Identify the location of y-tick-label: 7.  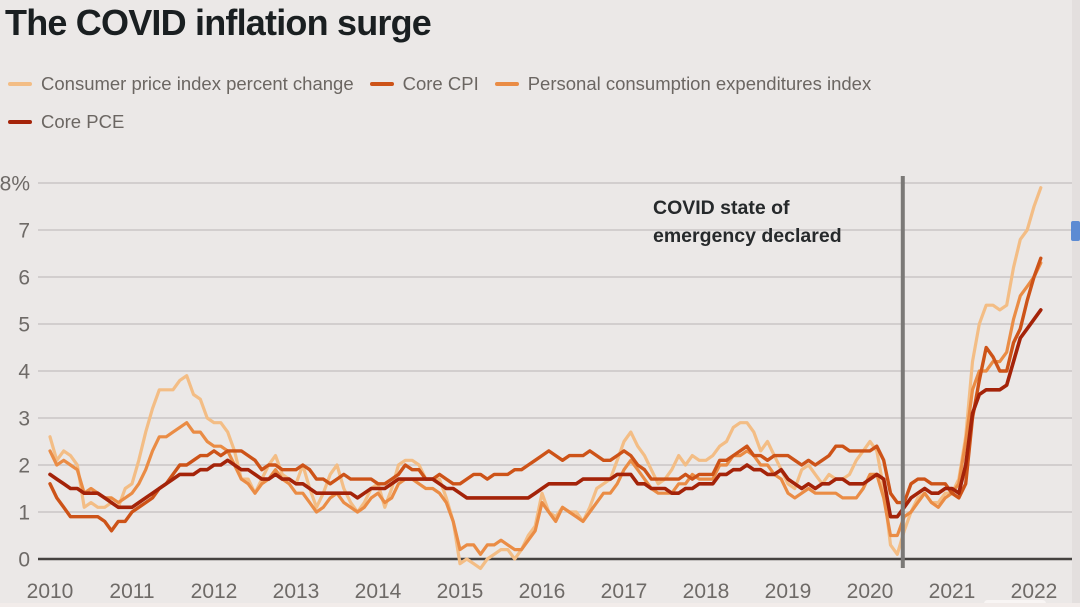
(24, 231).